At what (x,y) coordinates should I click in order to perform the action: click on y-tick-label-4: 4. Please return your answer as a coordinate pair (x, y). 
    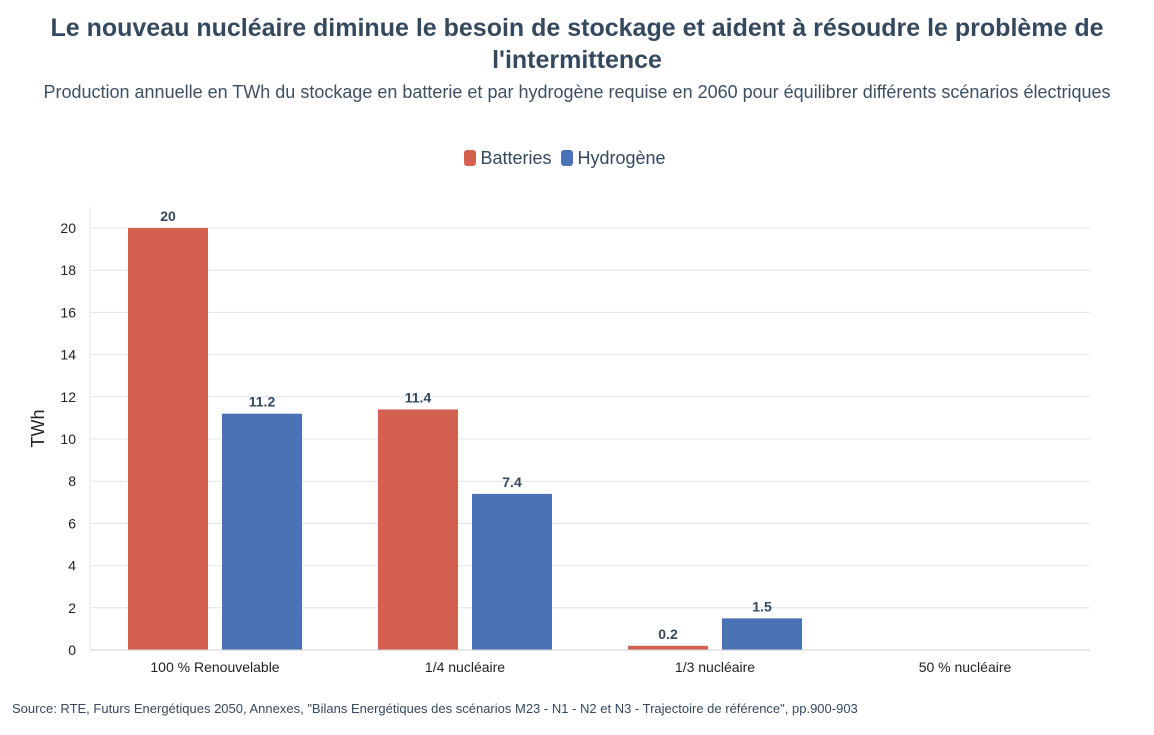
    Looking at the image, I should click on (72, 566).